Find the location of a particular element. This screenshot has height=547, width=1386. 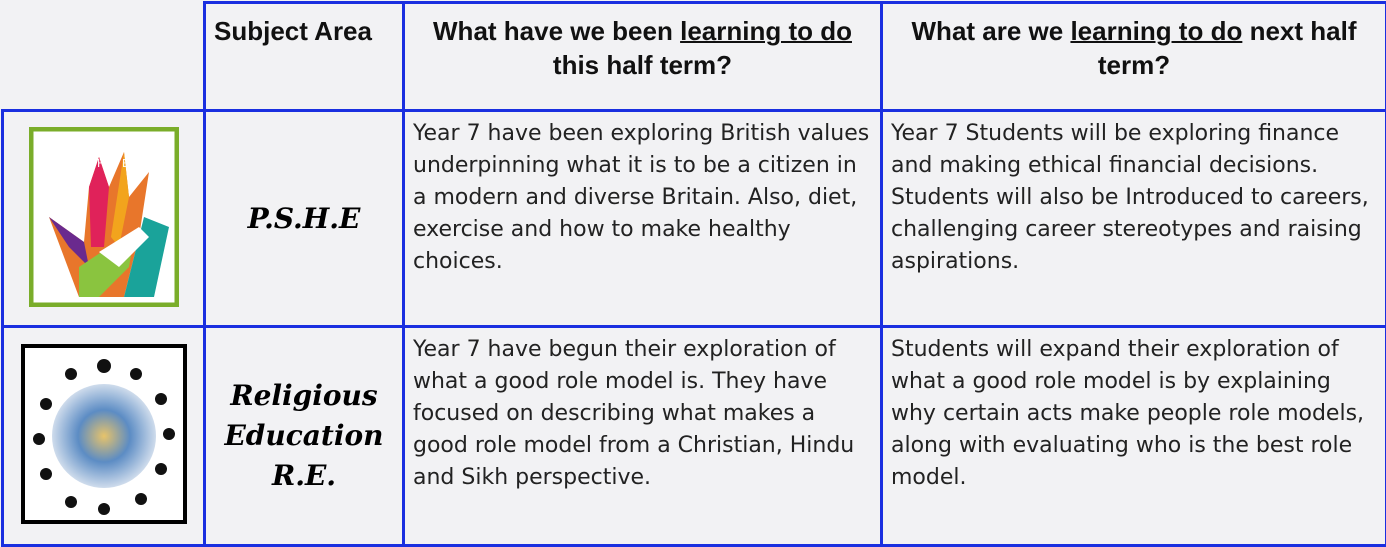

globe is located at coordinates (104, 436).